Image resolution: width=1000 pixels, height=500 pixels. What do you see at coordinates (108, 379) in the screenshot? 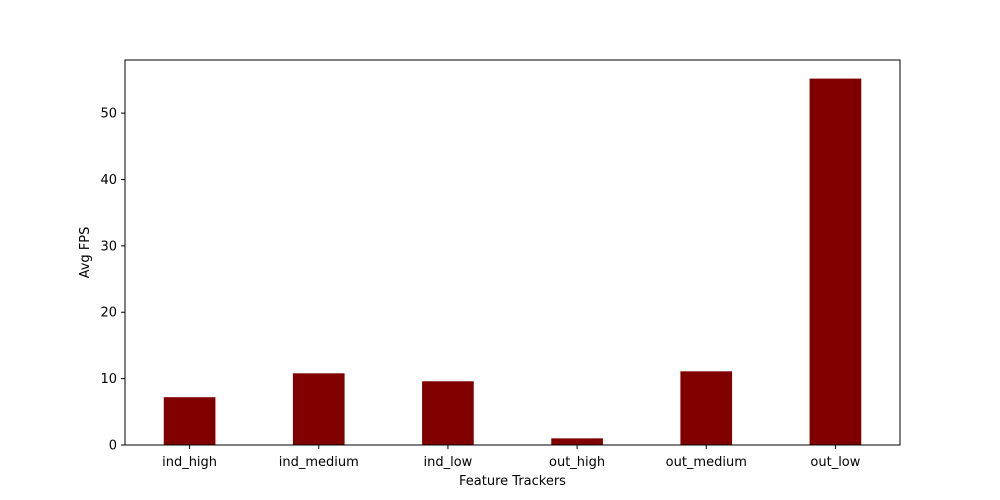
I see `y-tick-label: 10` at bounding box center [108, 379].